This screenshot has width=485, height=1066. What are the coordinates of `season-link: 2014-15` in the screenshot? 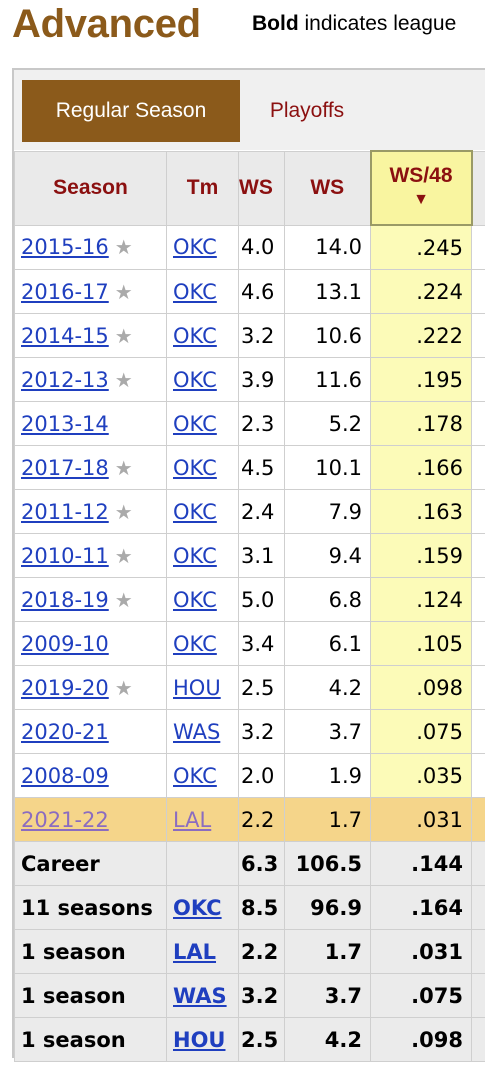 It's located at (65, 335).